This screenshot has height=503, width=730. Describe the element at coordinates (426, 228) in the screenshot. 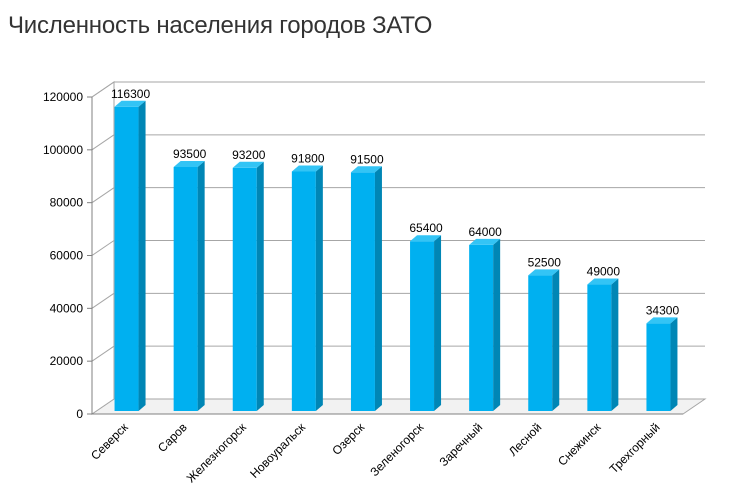

I see `data-label: 65400` at that location.